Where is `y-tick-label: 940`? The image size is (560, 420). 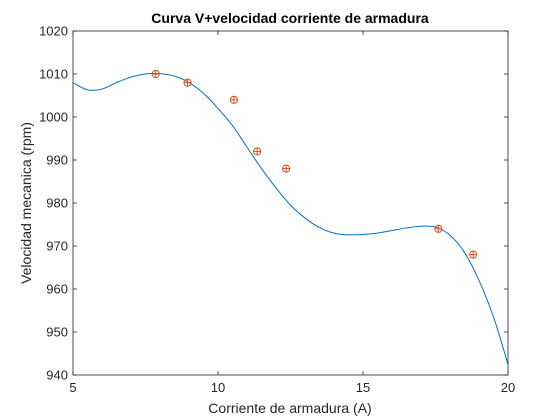
y-tick-label: 940 is located at coordinates (57, 375).